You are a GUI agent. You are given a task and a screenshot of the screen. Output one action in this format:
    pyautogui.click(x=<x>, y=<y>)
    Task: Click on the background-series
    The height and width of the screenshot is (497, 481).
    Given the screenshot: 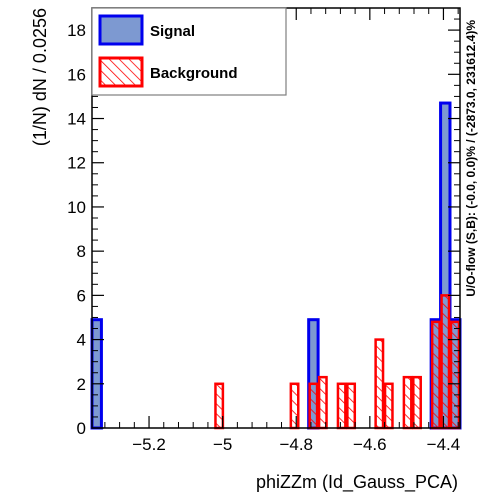 What is the action you would take?
    pyautogui.click(x=337, y=362)
    